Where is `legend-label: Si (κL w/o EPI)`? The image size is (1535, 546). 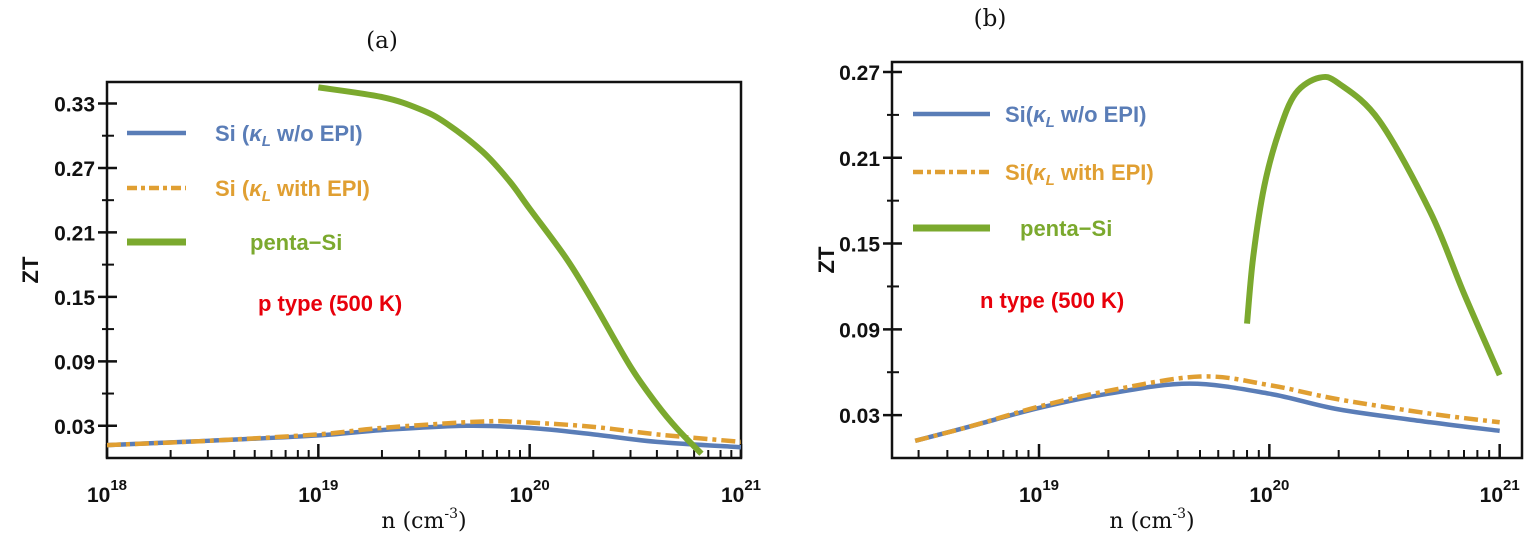 legend-label: Si (κL w/o EPI) is located at coordinates (289, 135).